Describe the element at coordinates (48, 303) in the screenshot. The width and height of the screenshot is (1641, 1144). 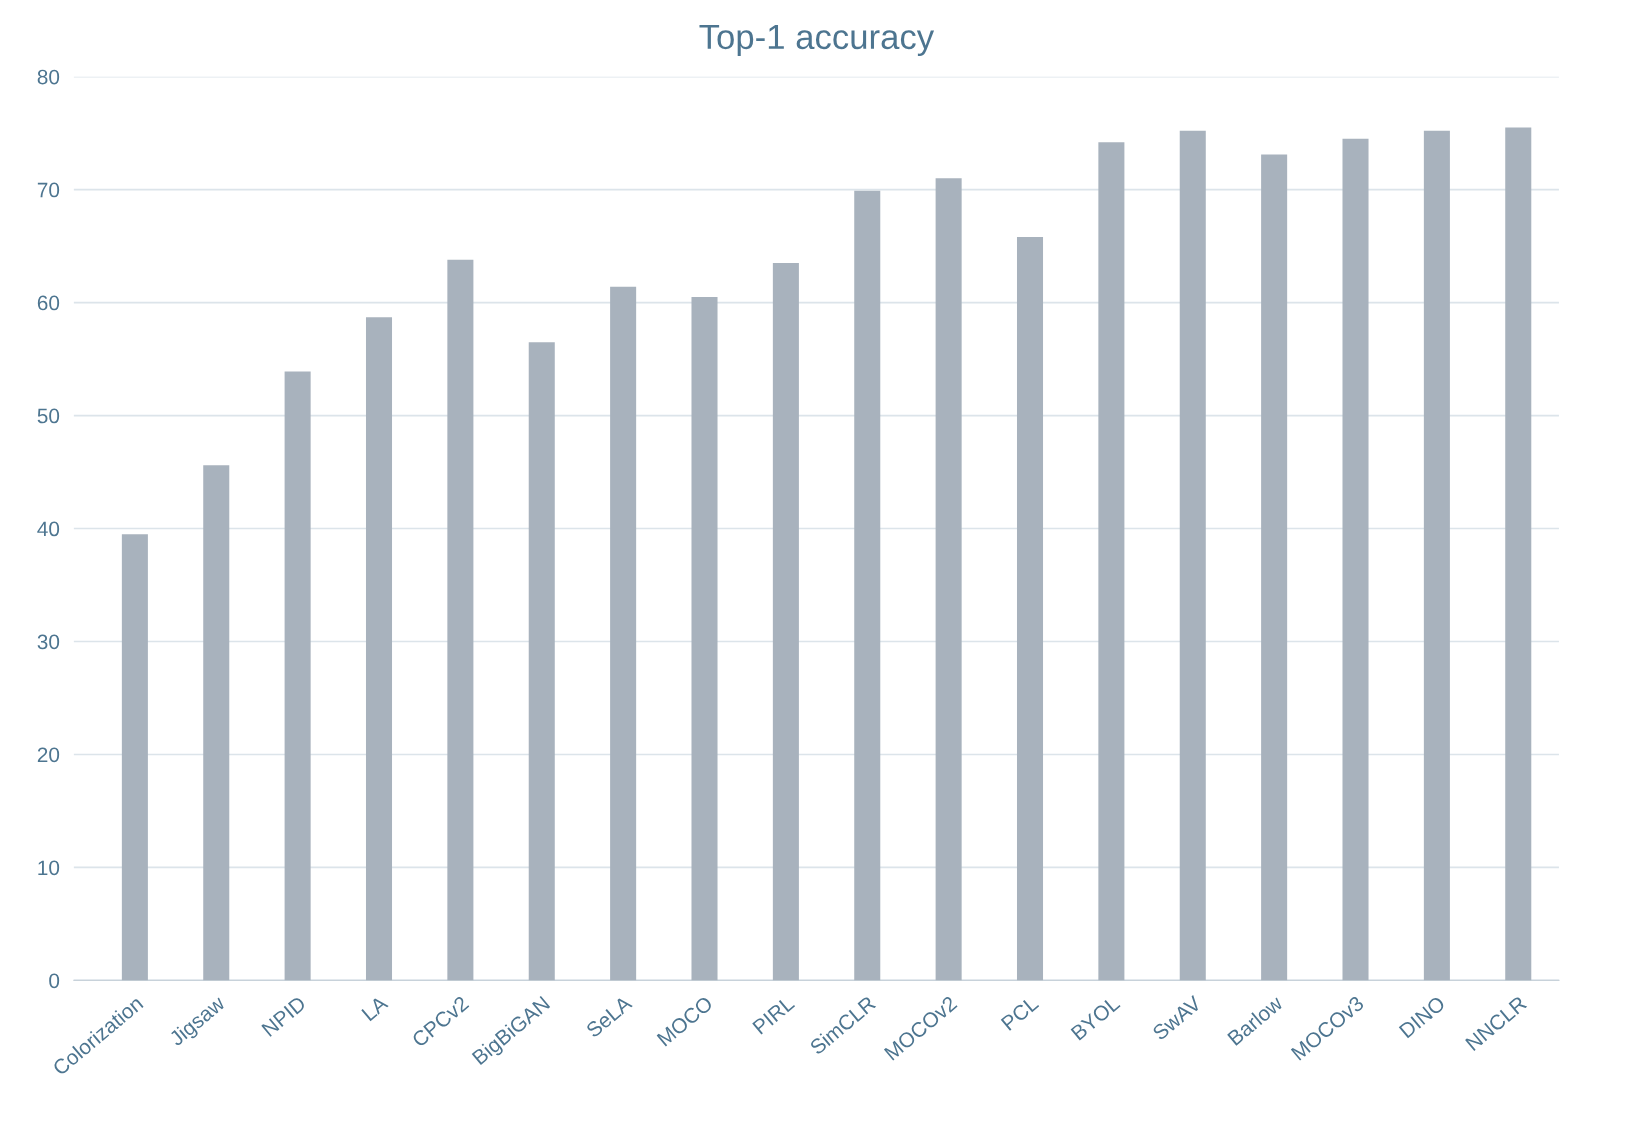
I see `y-tick-label: 60` at that location.